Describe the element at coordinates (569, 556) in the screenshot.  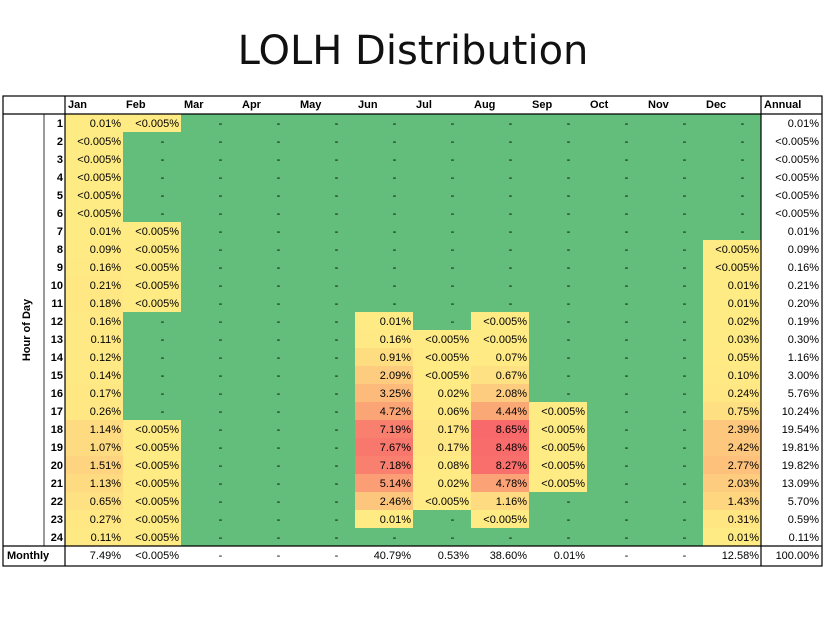
I see `monthly-value: 0.01%` at that location.